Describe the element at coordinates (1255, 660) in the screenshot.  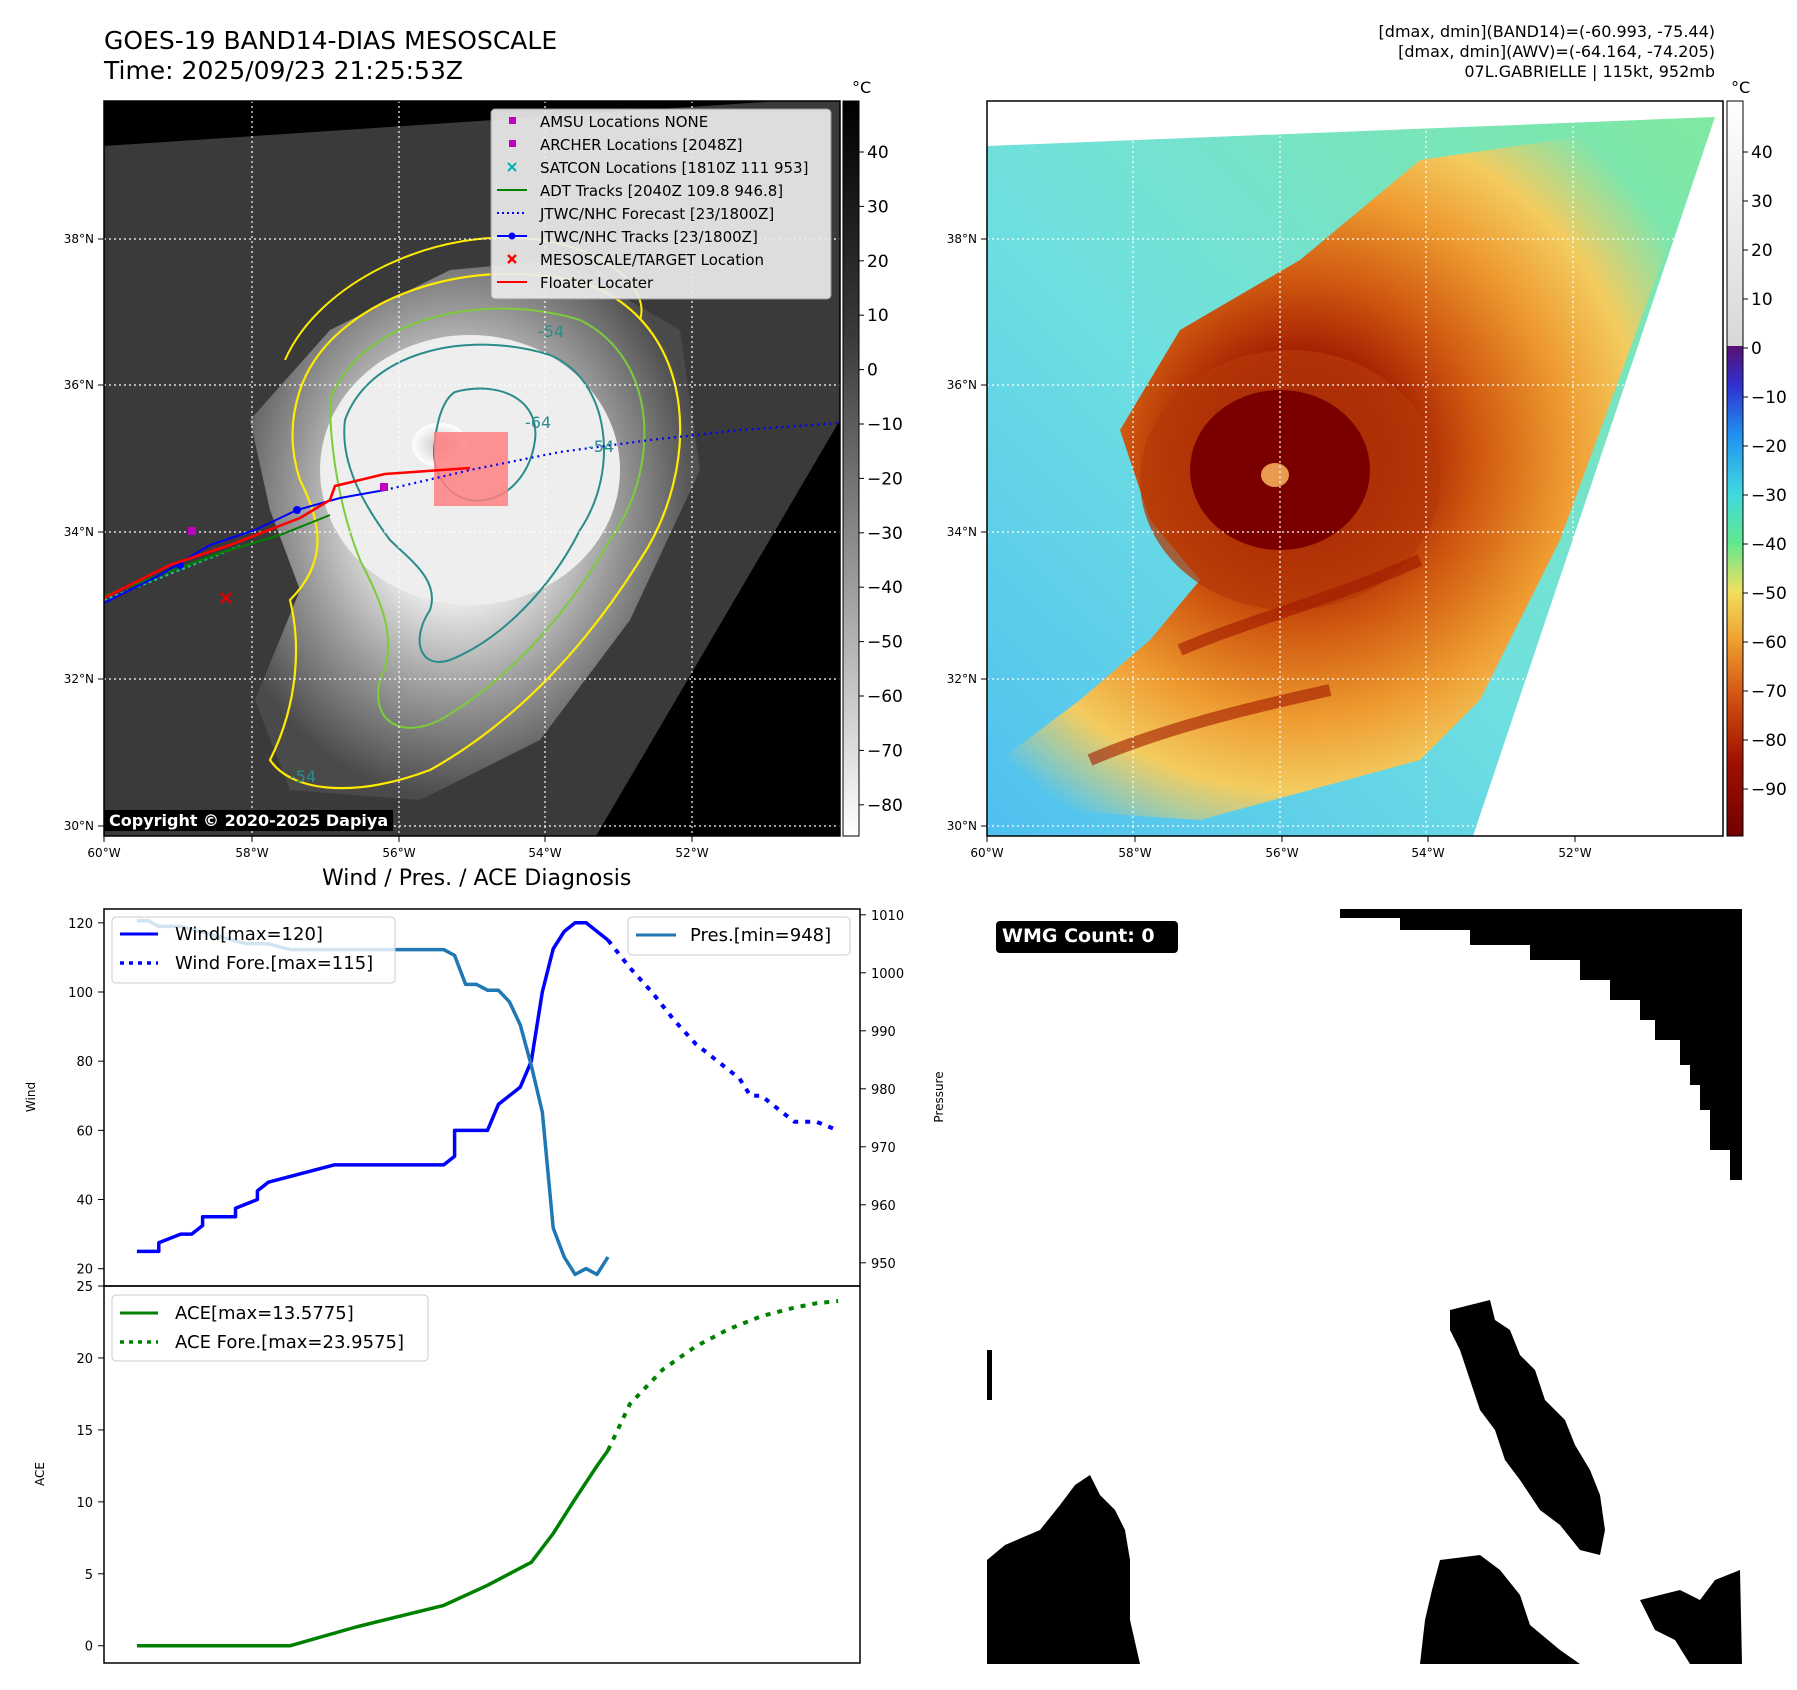
I see `right-map-spiral-band` at that location.